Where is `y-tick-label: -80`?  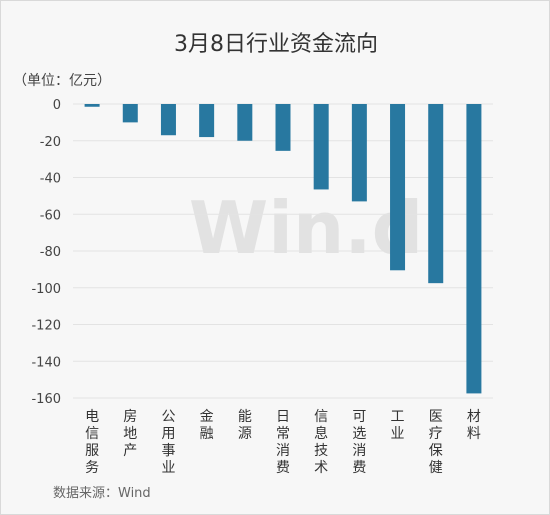 y-tick-label: -80 is located at coordinates (50, 252).